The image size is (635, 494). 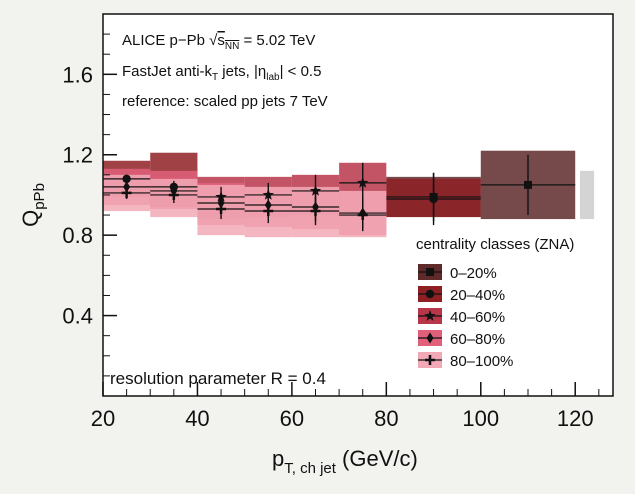 What do you see at coordinates (268, 211) in the screenshot?
I see `point-80-100-x55` at bounding box center [268, 211].